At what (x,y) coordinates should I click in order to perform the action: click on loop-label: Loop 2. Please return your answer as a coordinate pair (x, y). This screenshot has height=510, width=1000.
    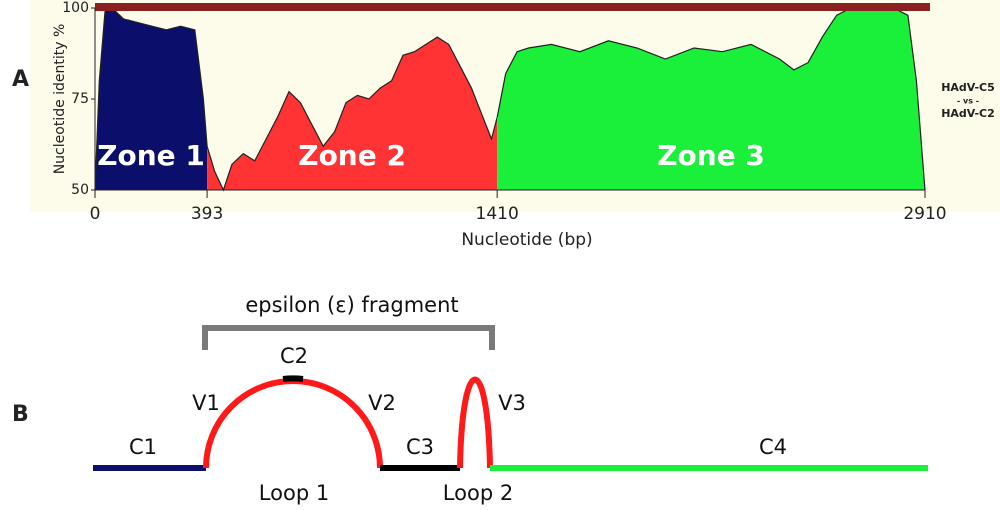
    Looking at the image, I should click on (478, 493).